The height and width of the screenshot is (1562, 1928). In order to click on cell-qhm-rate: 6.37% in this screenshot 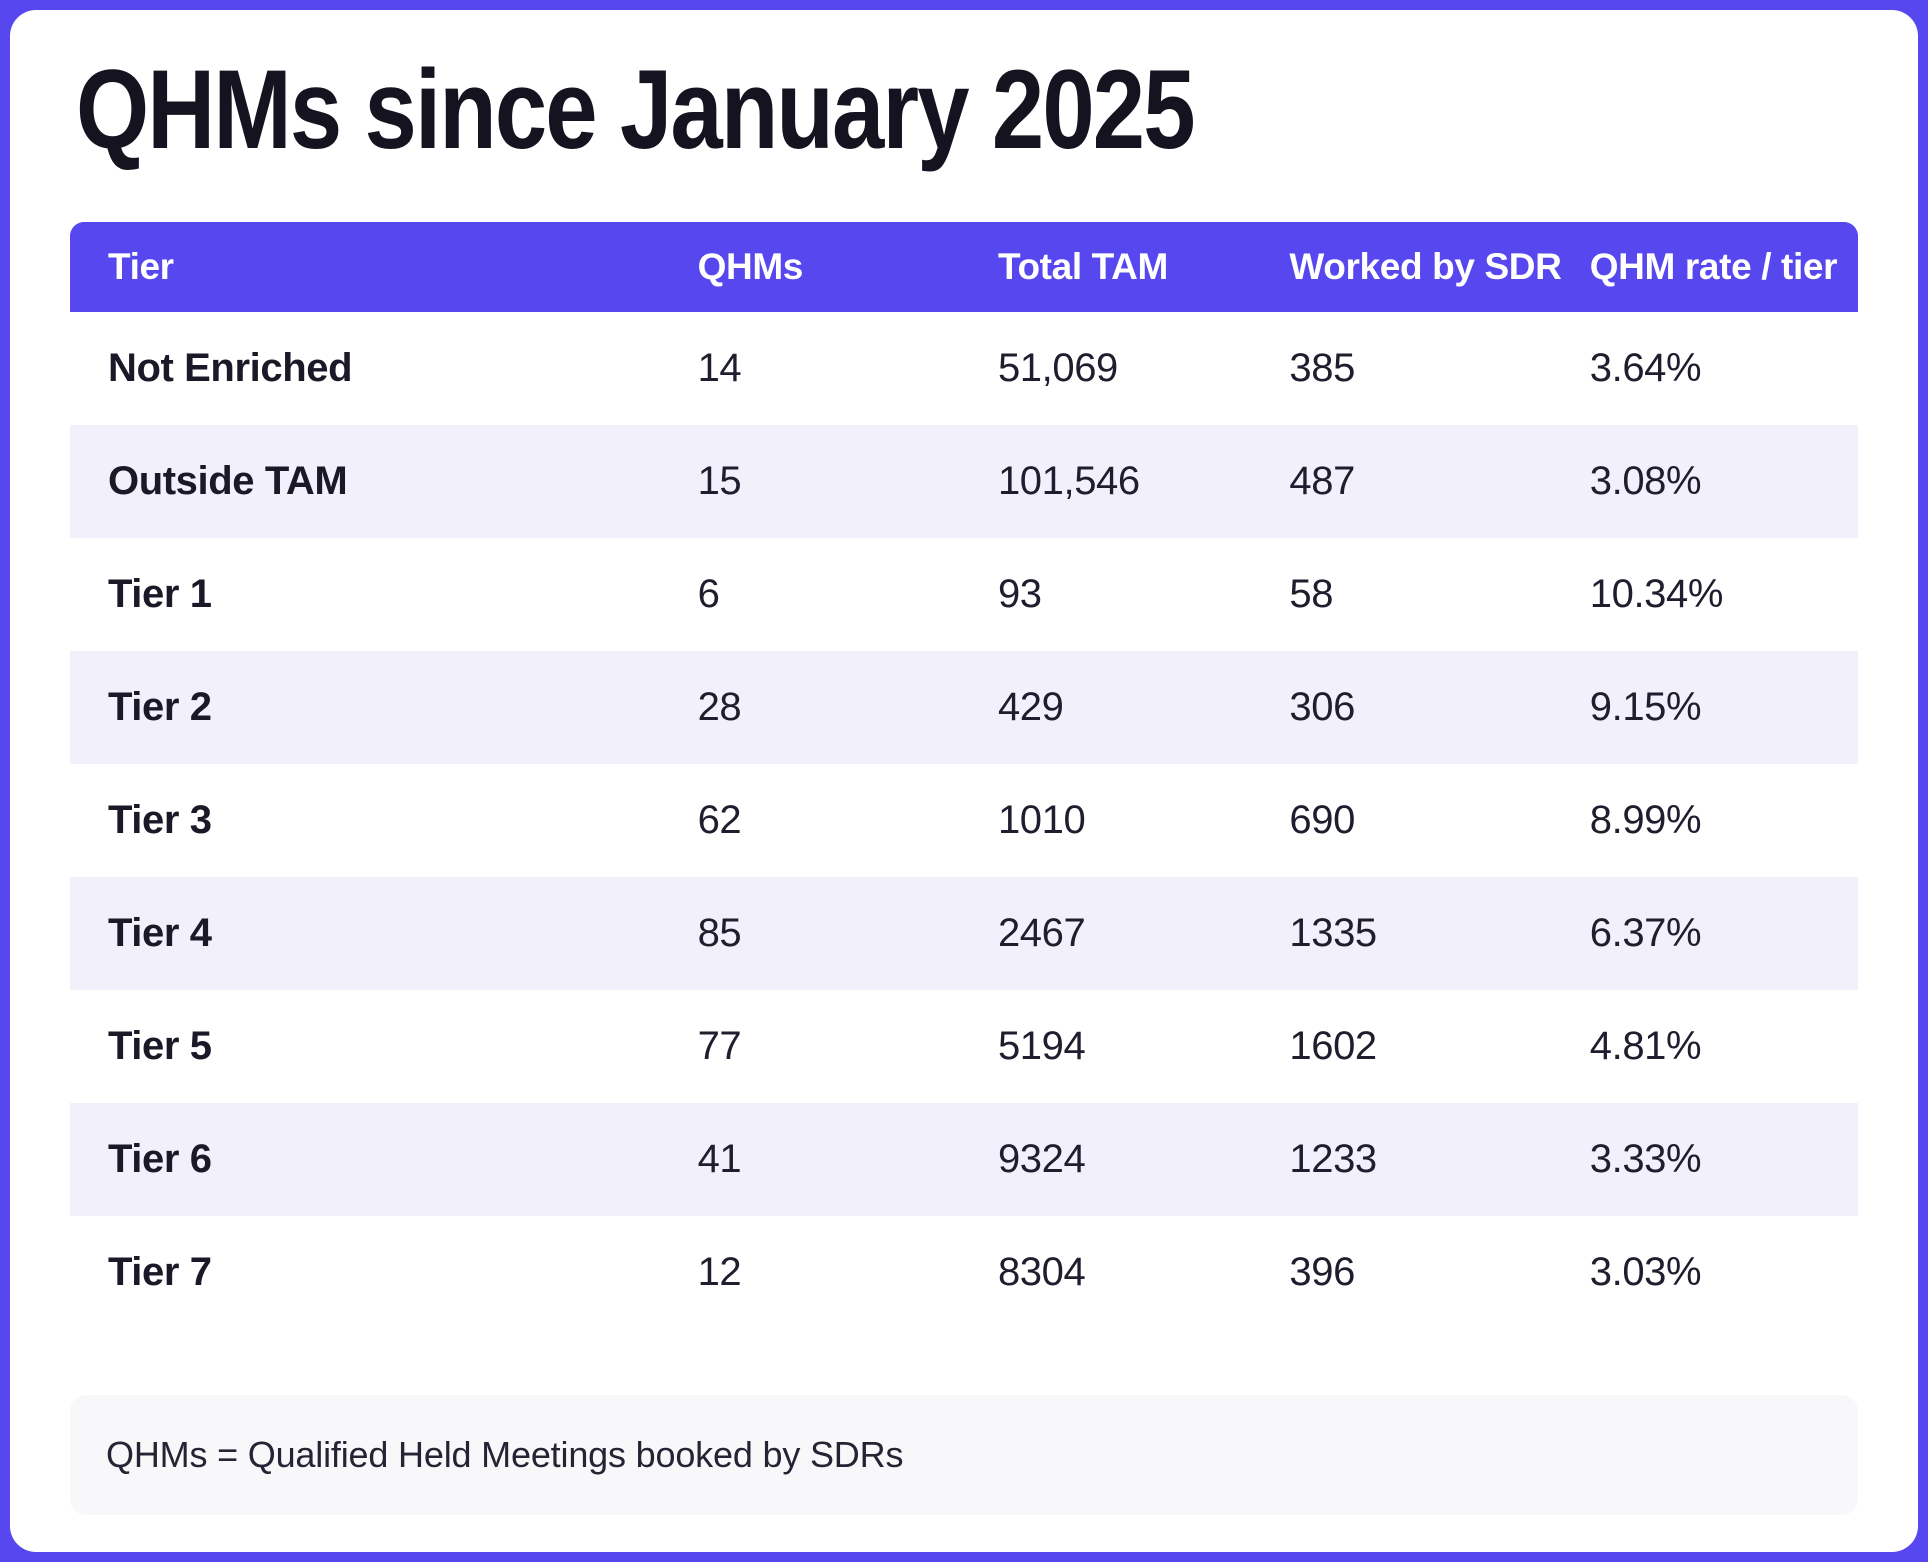, I will do `click(1645, 932)`.